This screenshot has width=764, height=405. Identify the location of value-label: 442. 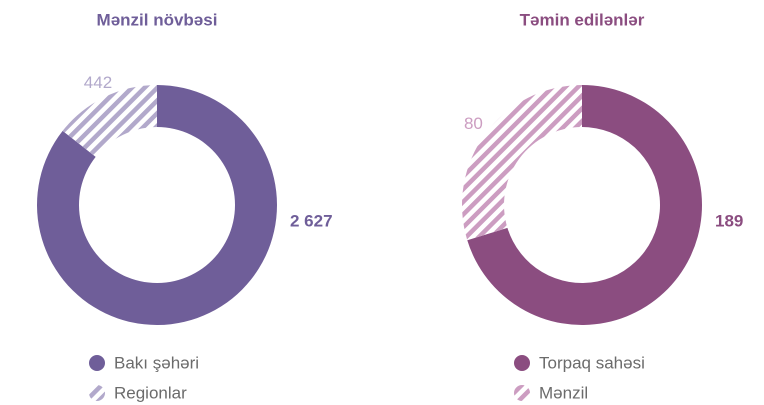
(98, 82).